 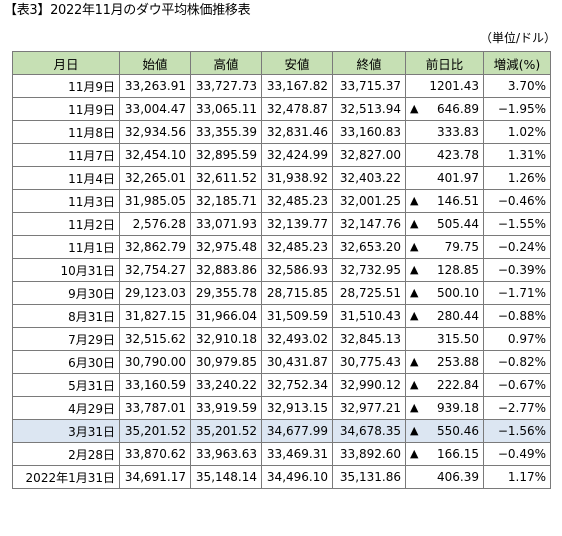 I want to click on cell-low: 32,586.93, so click(x=297, y=270).